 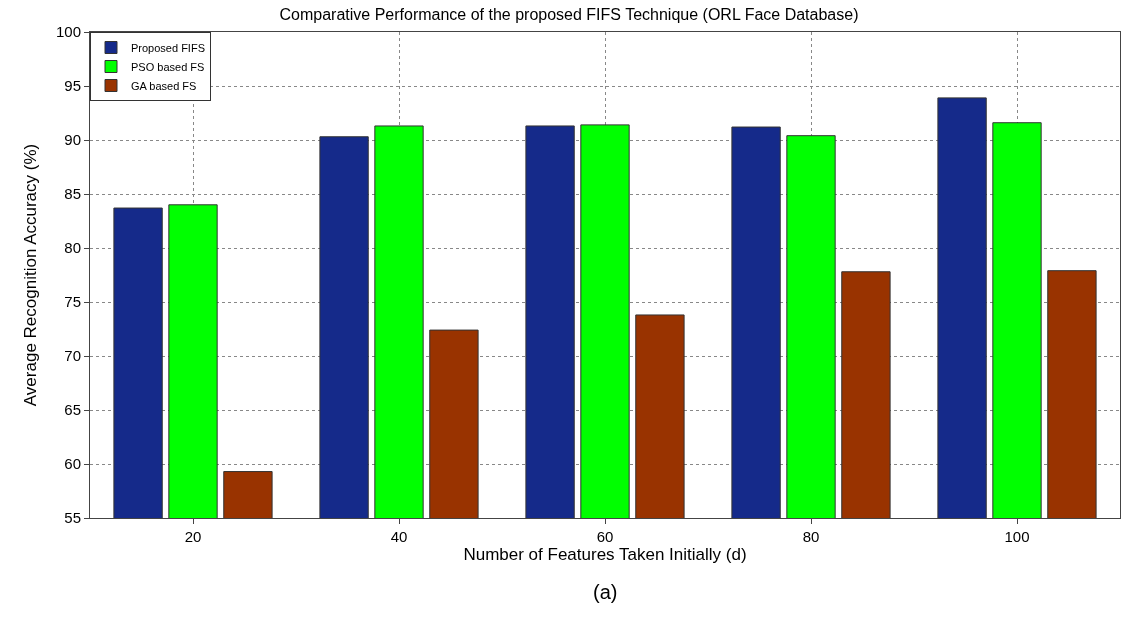 I want to click on x-tick-label: 80, so click(x=811, y=536).